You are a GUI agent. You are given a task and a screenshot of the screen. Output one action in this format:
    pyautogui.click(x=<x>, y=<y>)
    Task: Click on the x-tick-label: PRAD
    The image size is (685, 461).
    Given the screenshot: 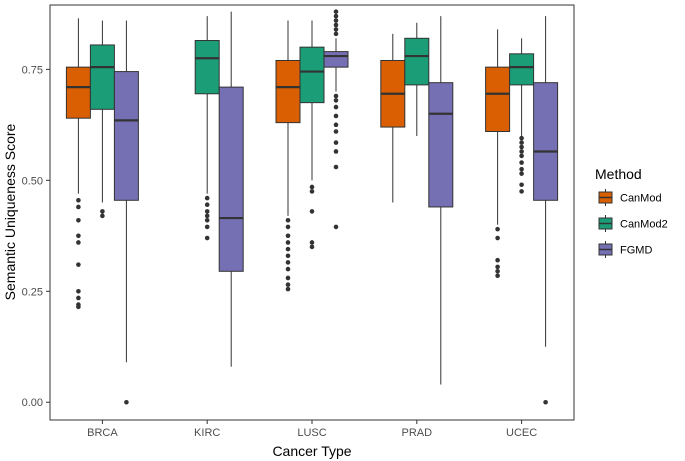 What is the action you would take?
    pyautogui.click(x=417, y=433)
    